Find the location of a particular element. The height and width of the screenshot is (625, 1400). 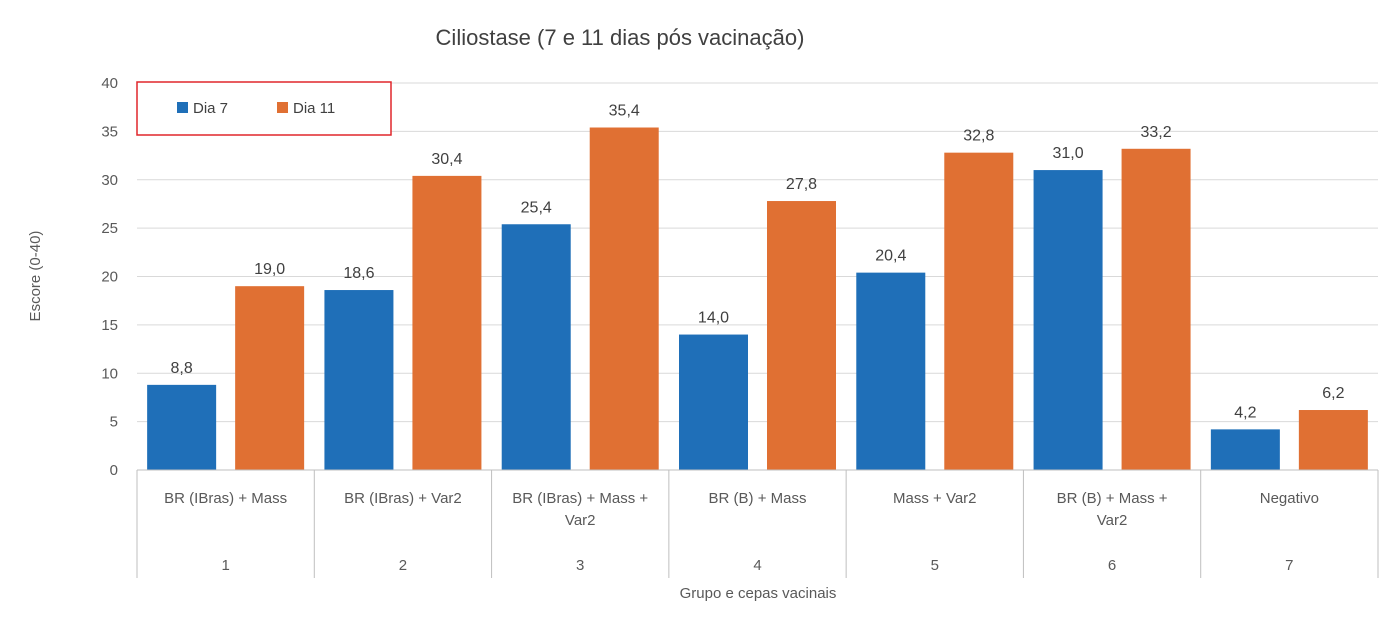

data-label: 31,0 is located at coordinates (1068, 153).